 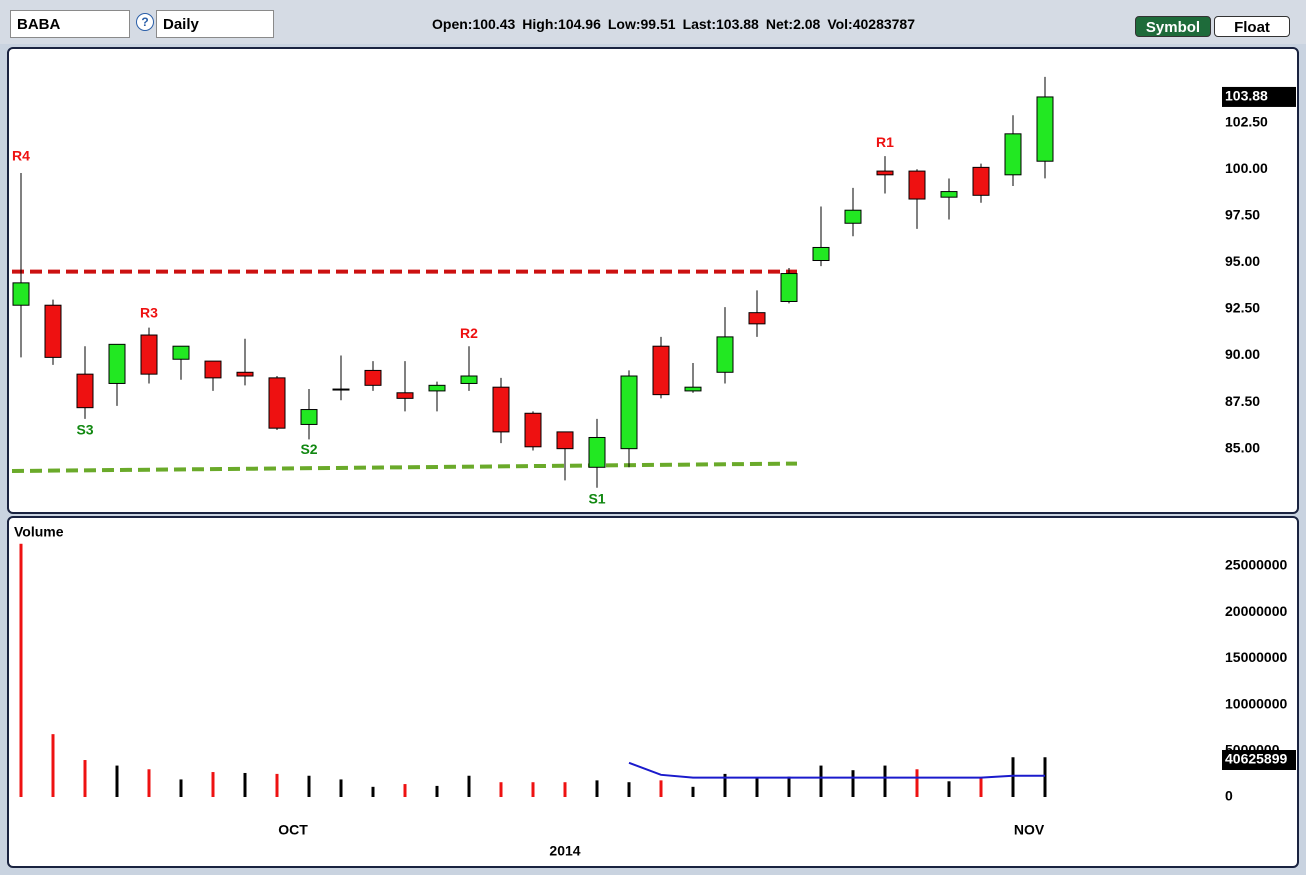 I want to click on panel-title: Volume, so click(x=39, y=532).